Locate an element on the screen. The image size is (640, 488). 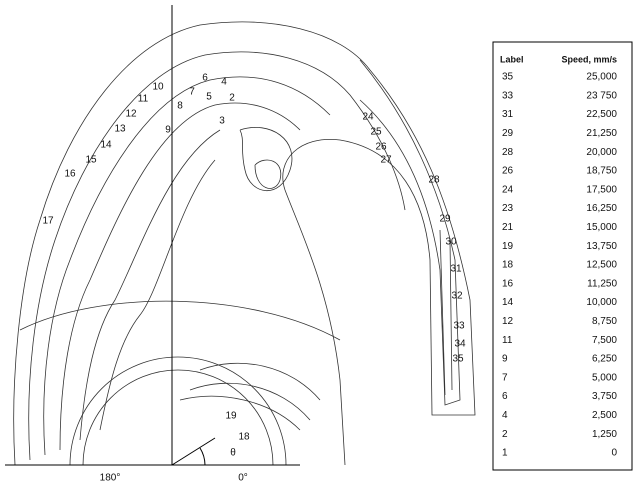
table-cell: 6 is located at coordinates (505, 396).